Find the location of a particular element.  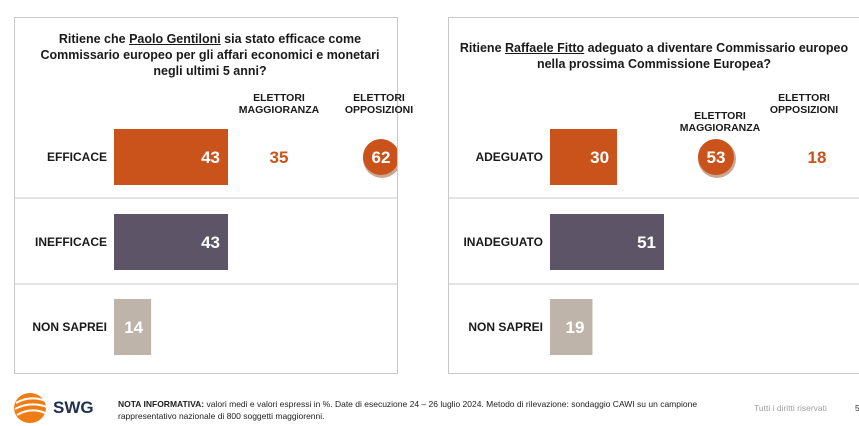

category-label: EFFICACE is located at coordinates (77, 157).